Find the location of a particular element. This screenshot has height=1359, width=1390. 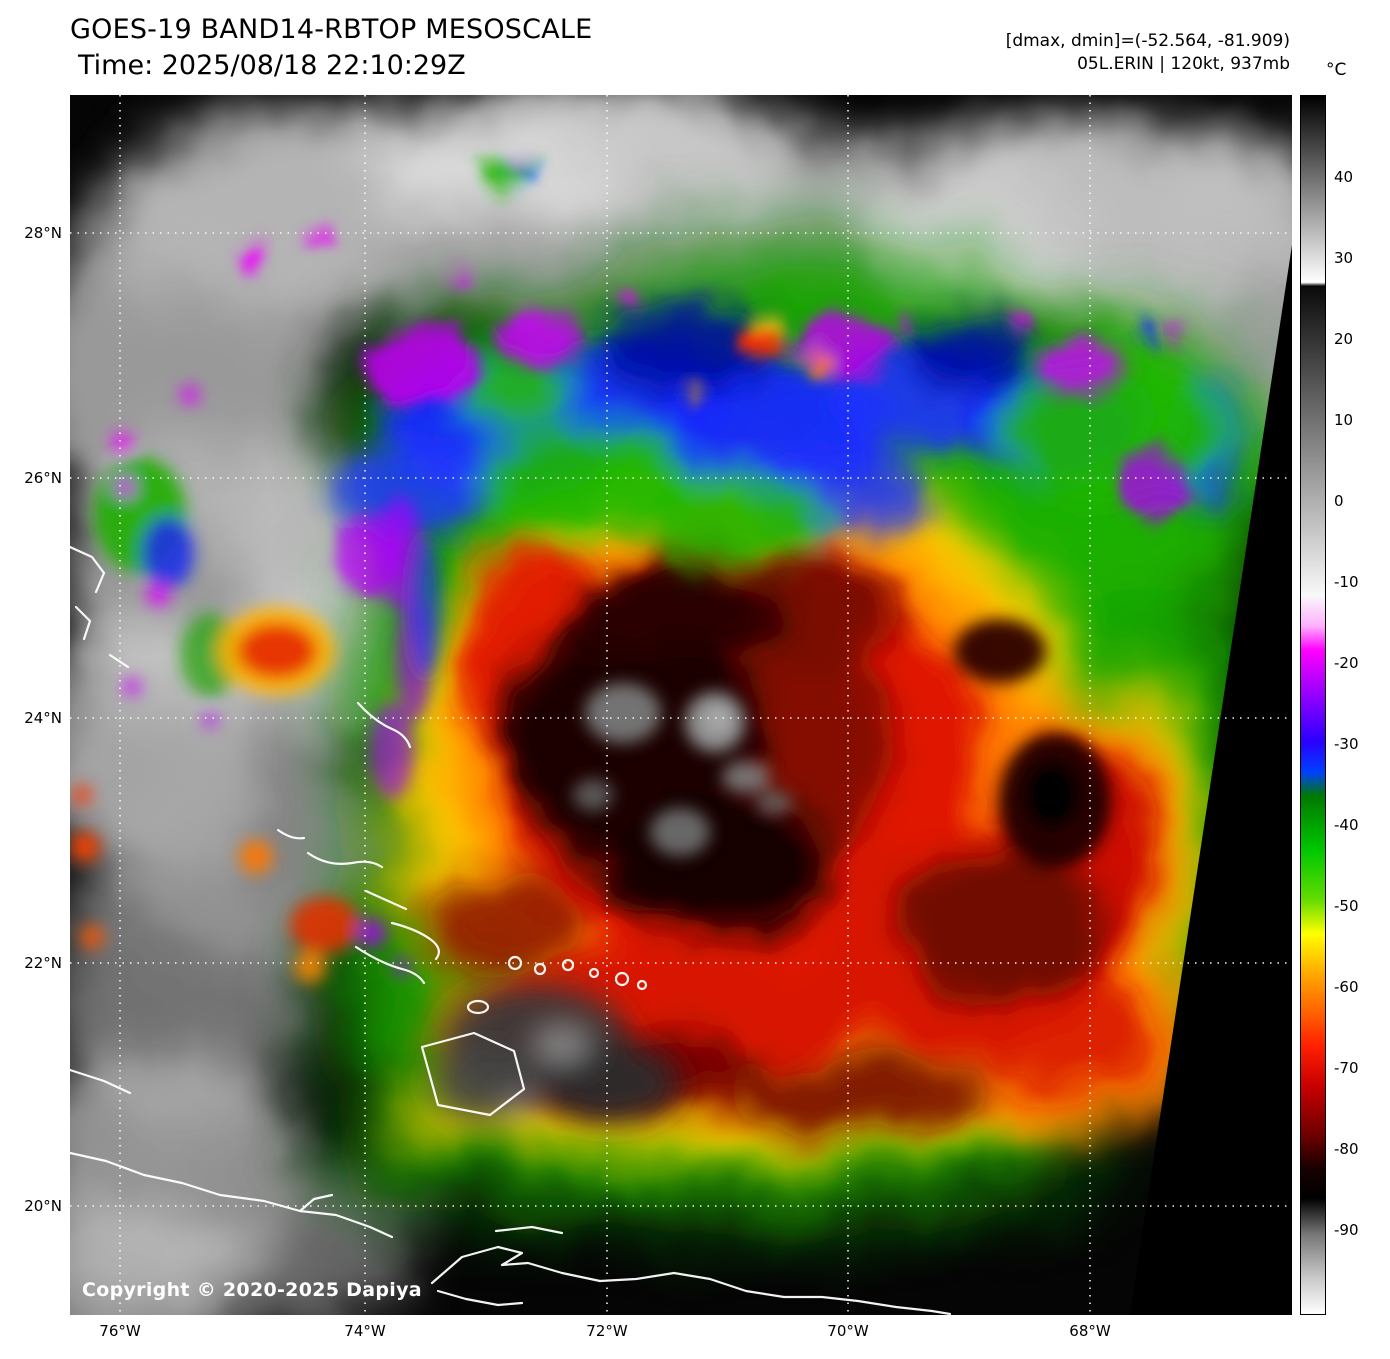

colorbar-tick-label: 40 is located at coordinates (1344, 177).